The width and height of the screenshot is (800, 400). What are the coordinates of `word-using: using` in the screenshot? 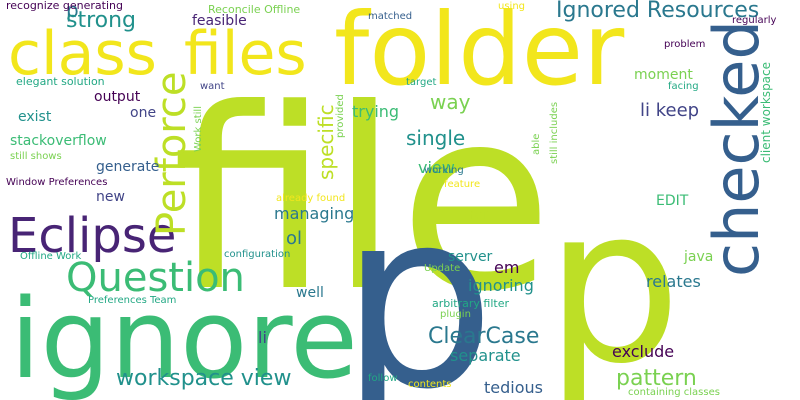 It's located at (512, 6).